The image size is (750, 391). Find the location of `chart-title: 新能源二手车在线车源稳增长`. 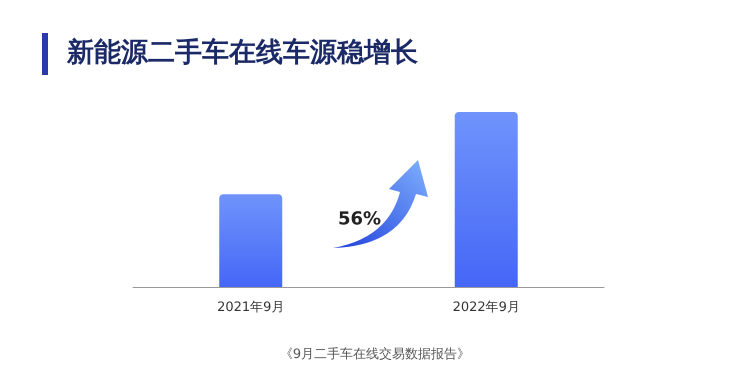

chart-title: 新能源二手车在线车源稳增长 is located at coordinates (242, 52).